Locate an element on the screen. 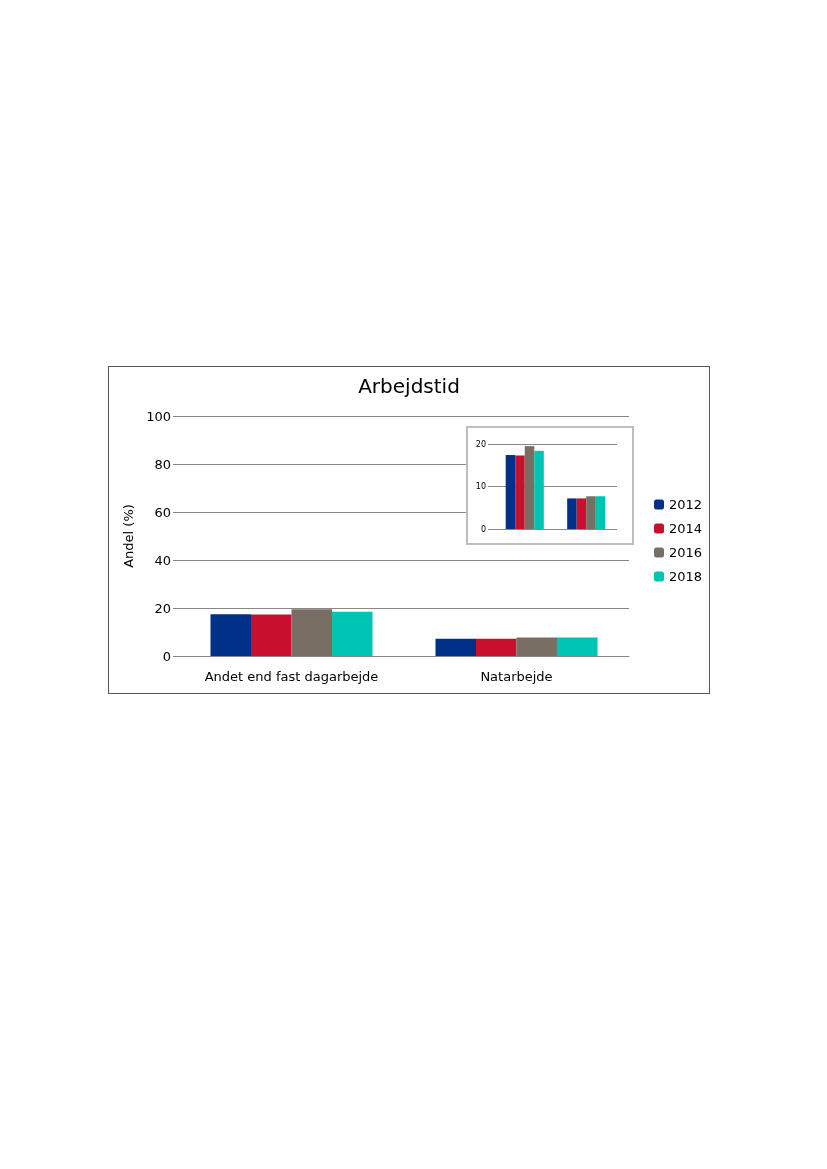  y-tick-label: 60 is located at coordinates (162, 512).